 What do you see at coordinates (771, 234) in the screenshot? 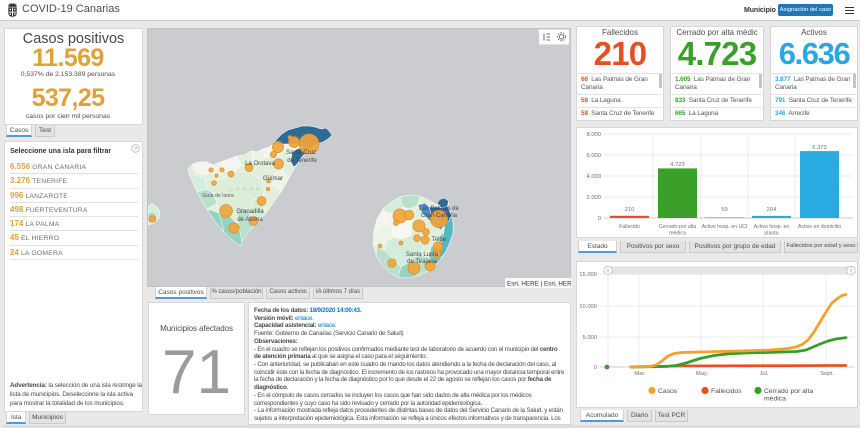
I see `svg-text: planta` at bounding box center [771, 234].